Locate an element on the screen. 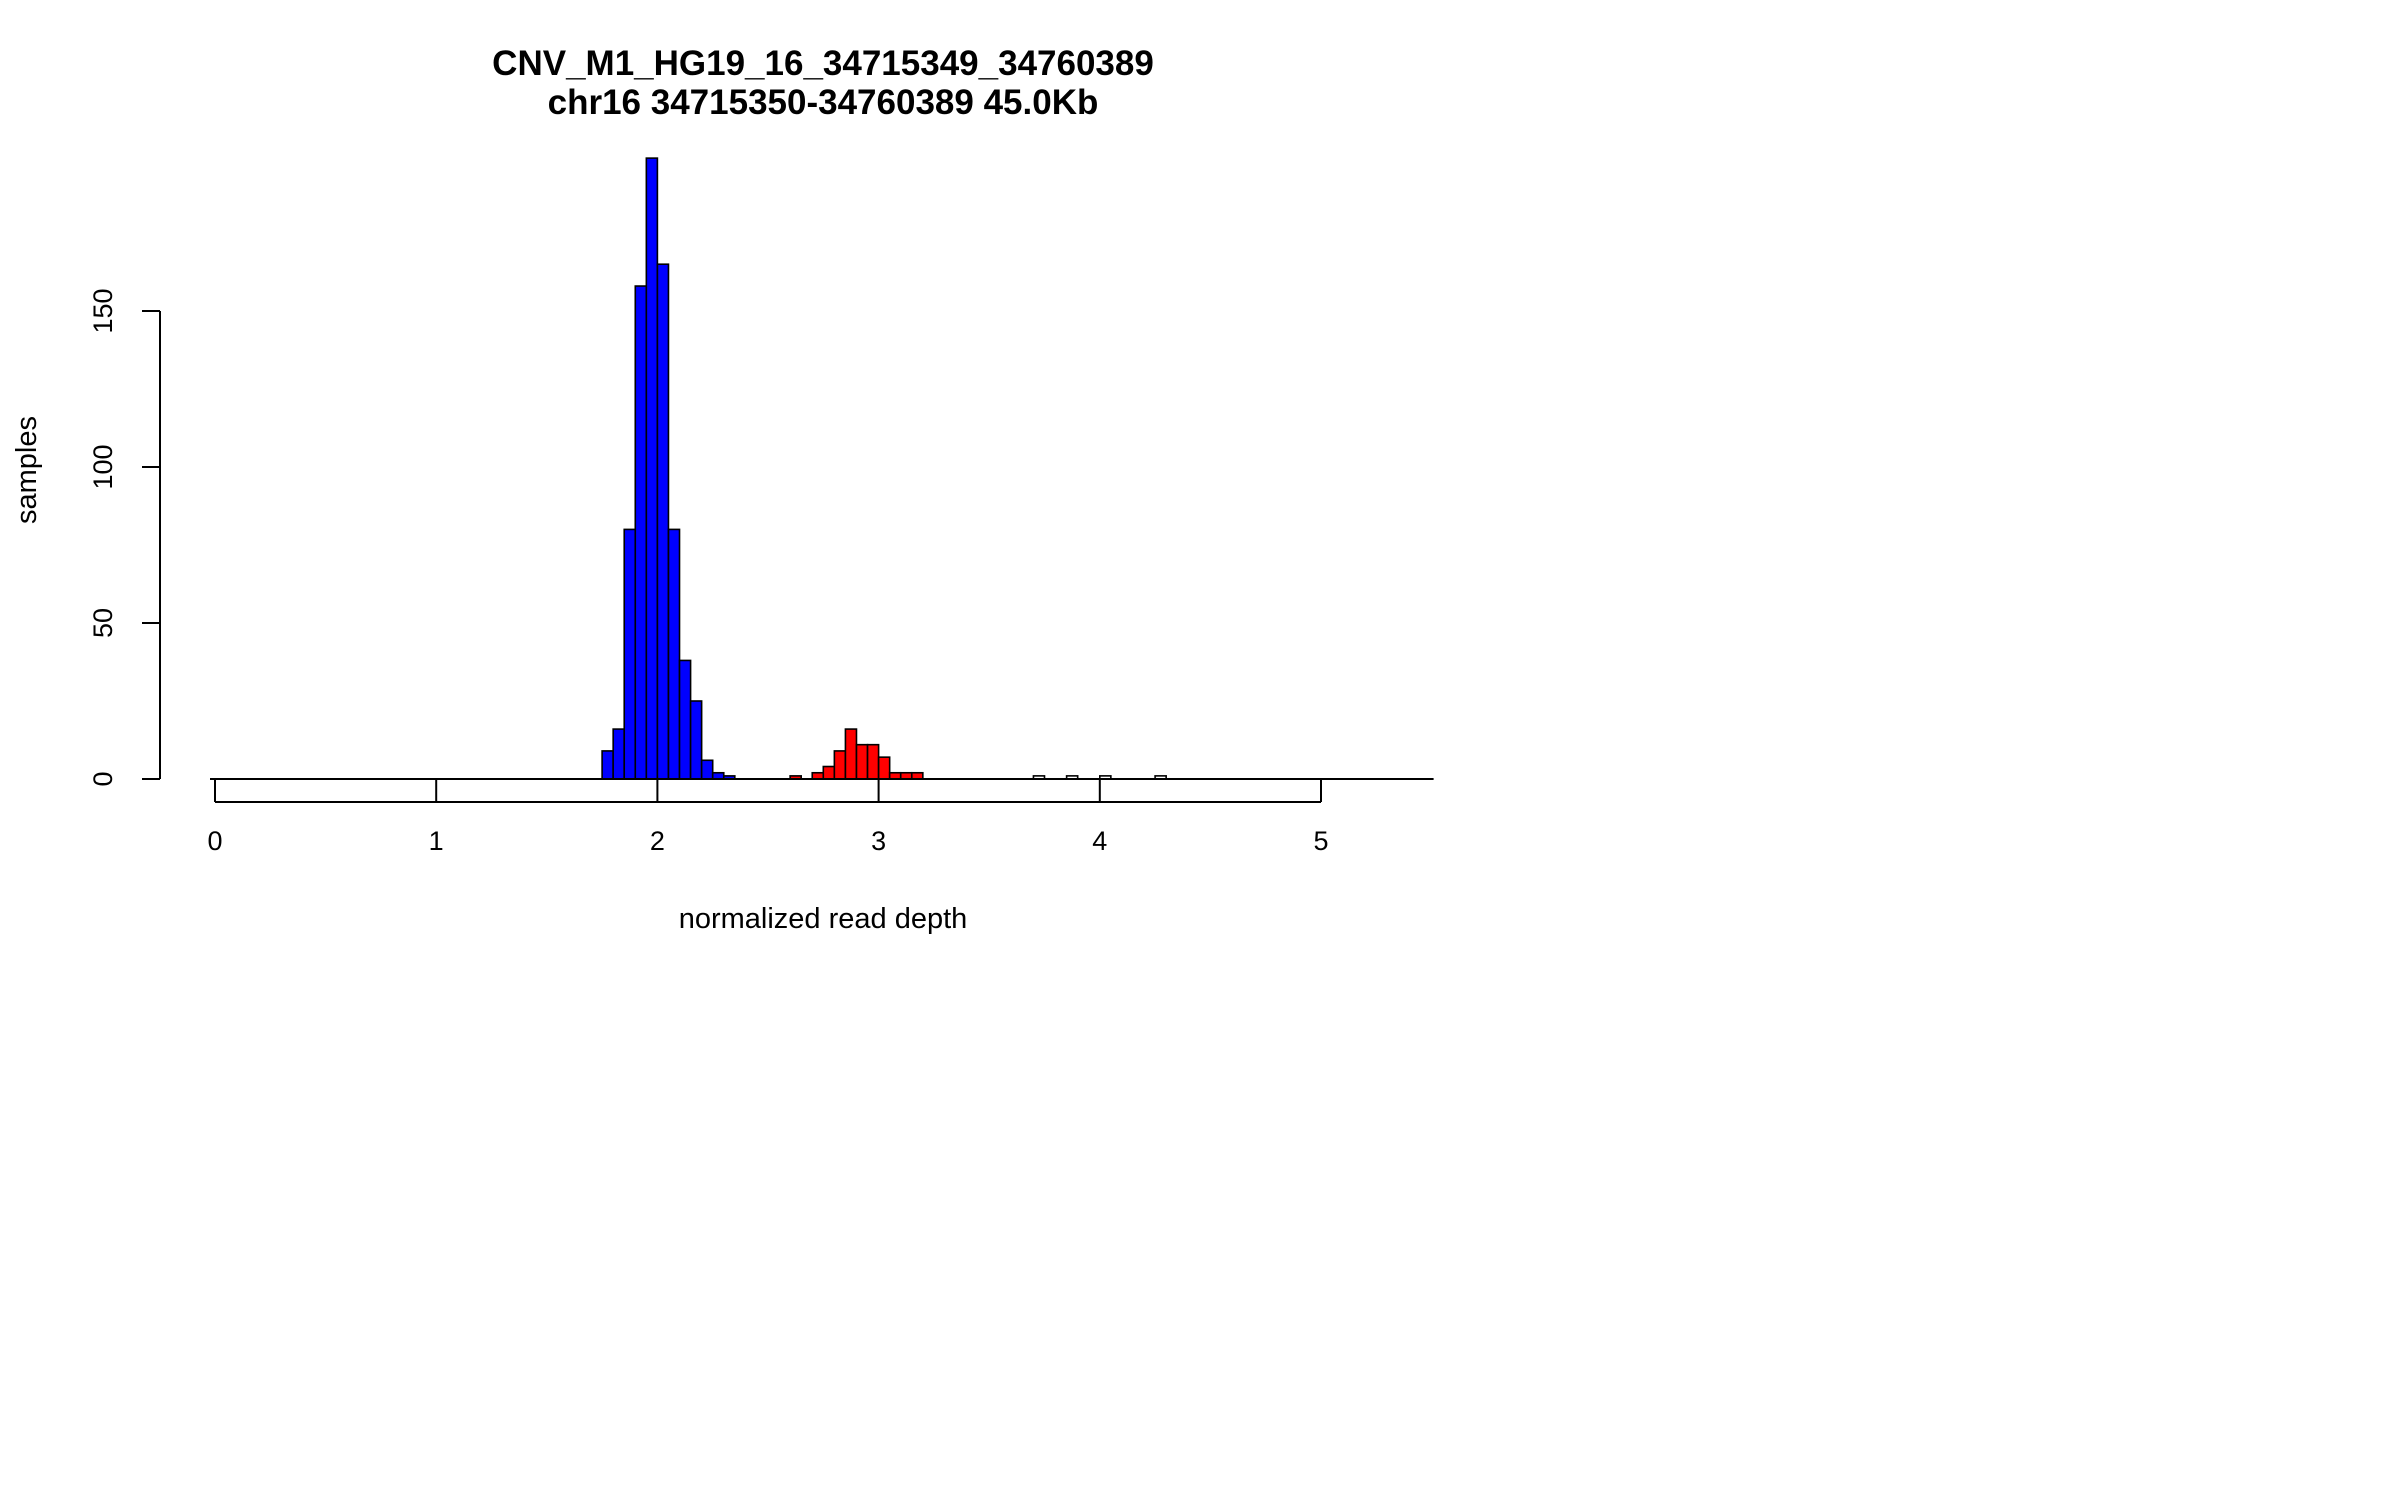 This screenshot has height=1500, width=2400. x-tick-label: 2 is located at coordinates (657, 841).